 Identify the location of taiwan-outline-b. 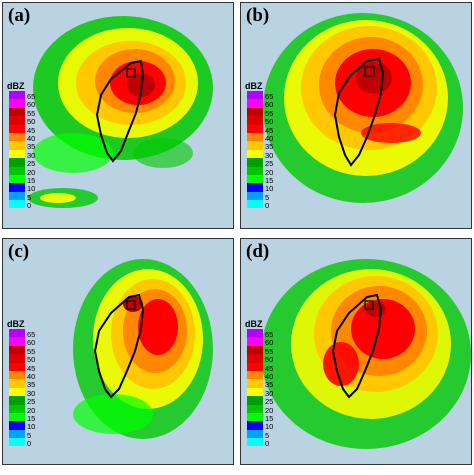
(359, 112).